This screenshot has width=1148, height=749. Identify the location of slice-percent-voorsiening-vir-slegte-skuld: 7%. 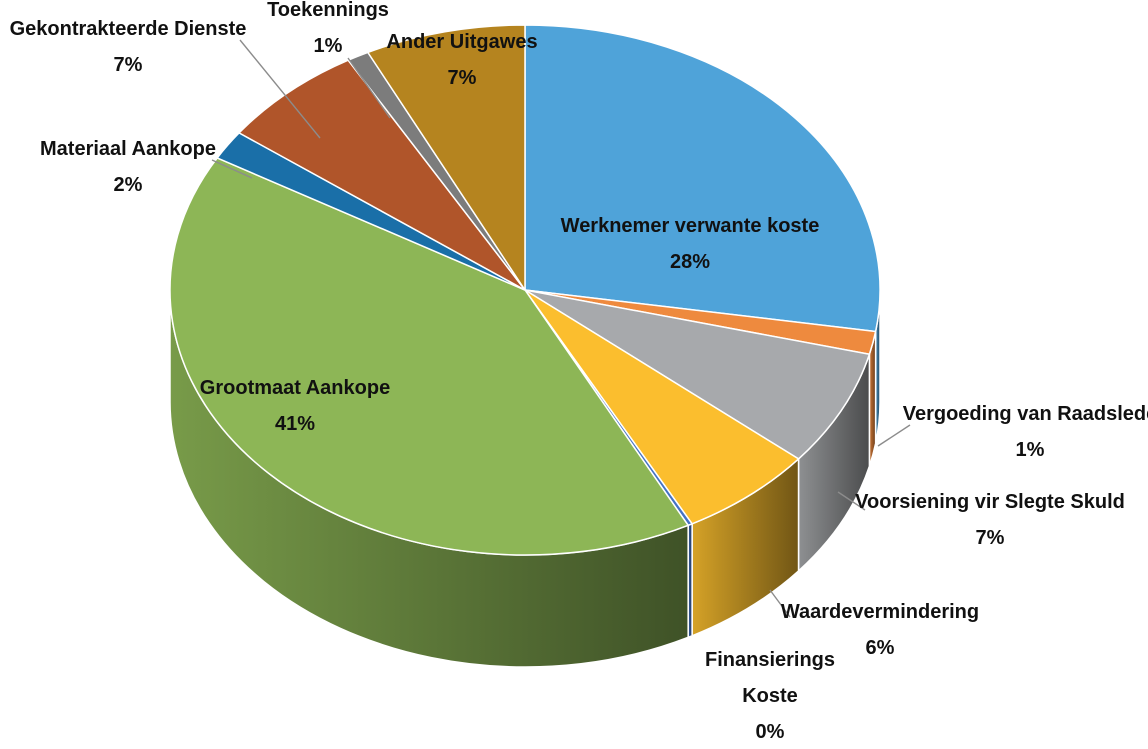
(990, 538).